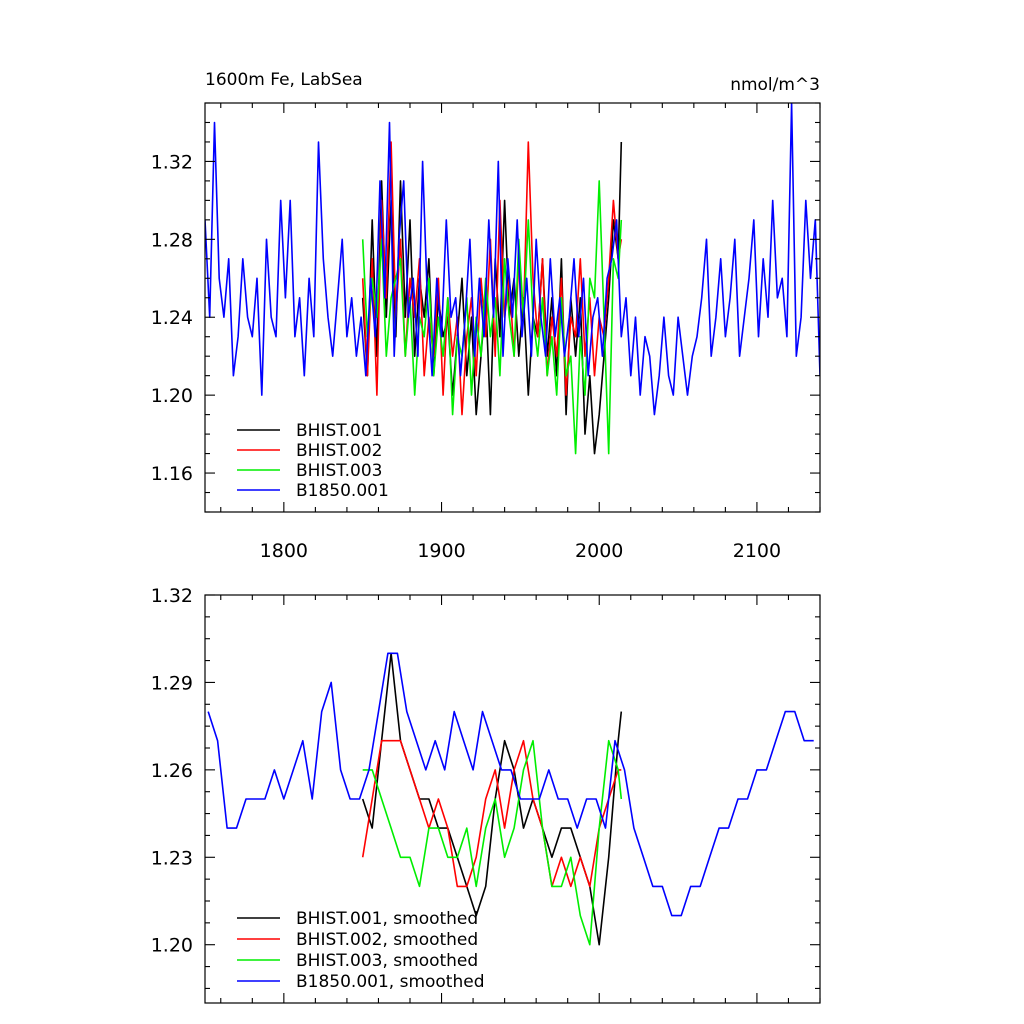  I want to click on chart-title: 1600m Fe, LabSea, so click(284, 80).